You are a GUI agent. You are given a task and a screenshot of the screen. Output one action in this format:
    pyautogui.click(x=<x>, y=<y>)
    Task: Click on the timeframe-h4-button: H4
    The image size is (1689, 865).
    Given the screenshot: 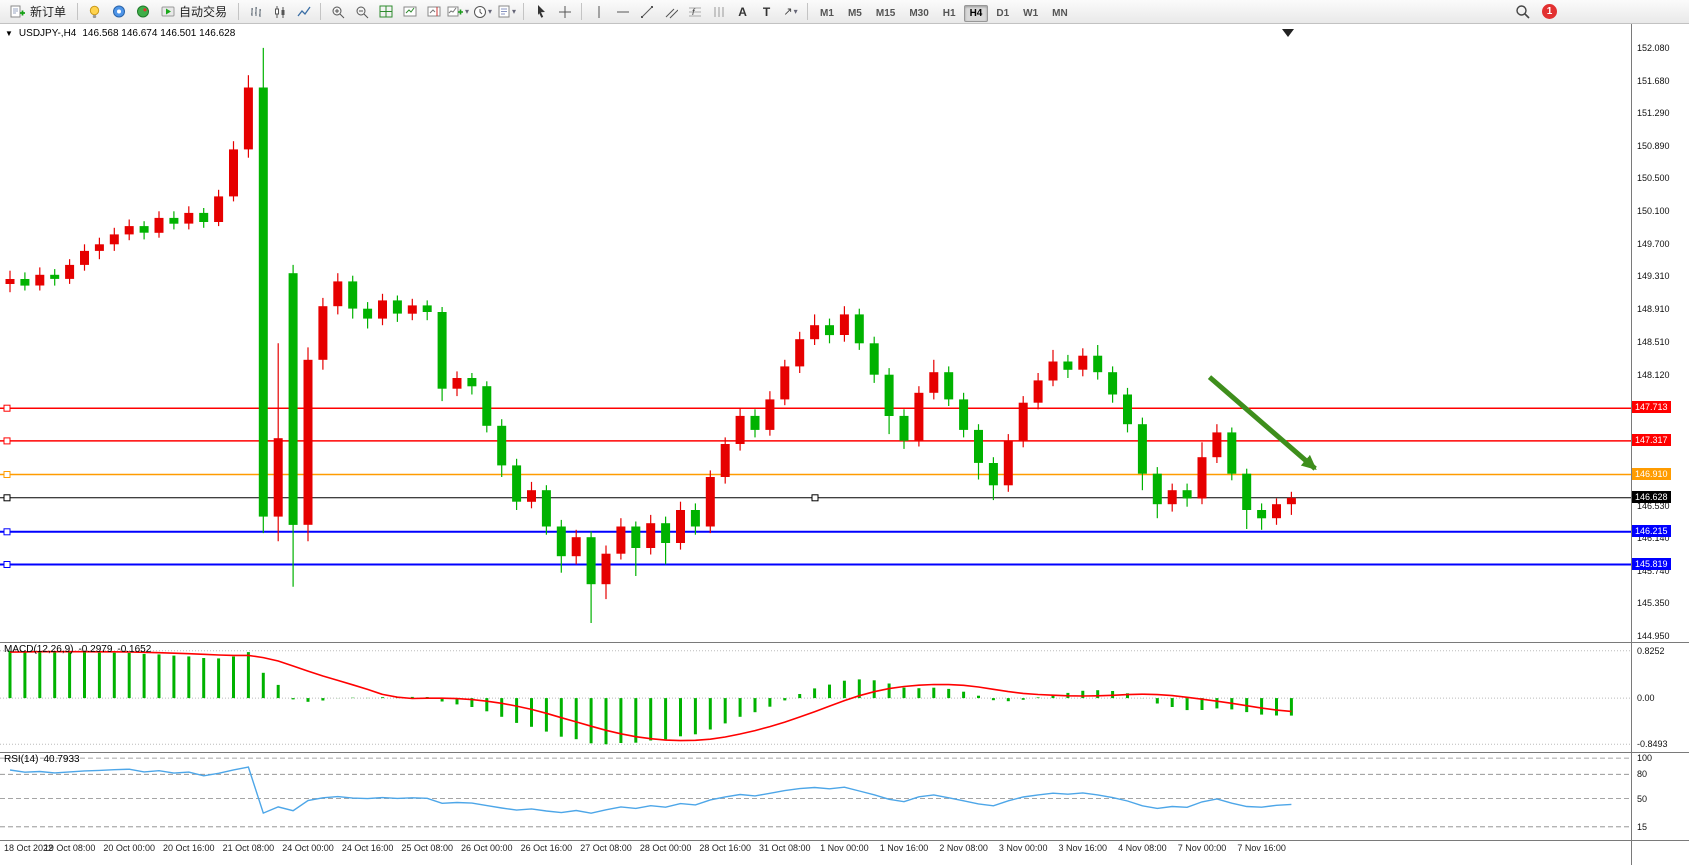 What is the action you would take?
    pyautogui.click(x=976, y=13)
    